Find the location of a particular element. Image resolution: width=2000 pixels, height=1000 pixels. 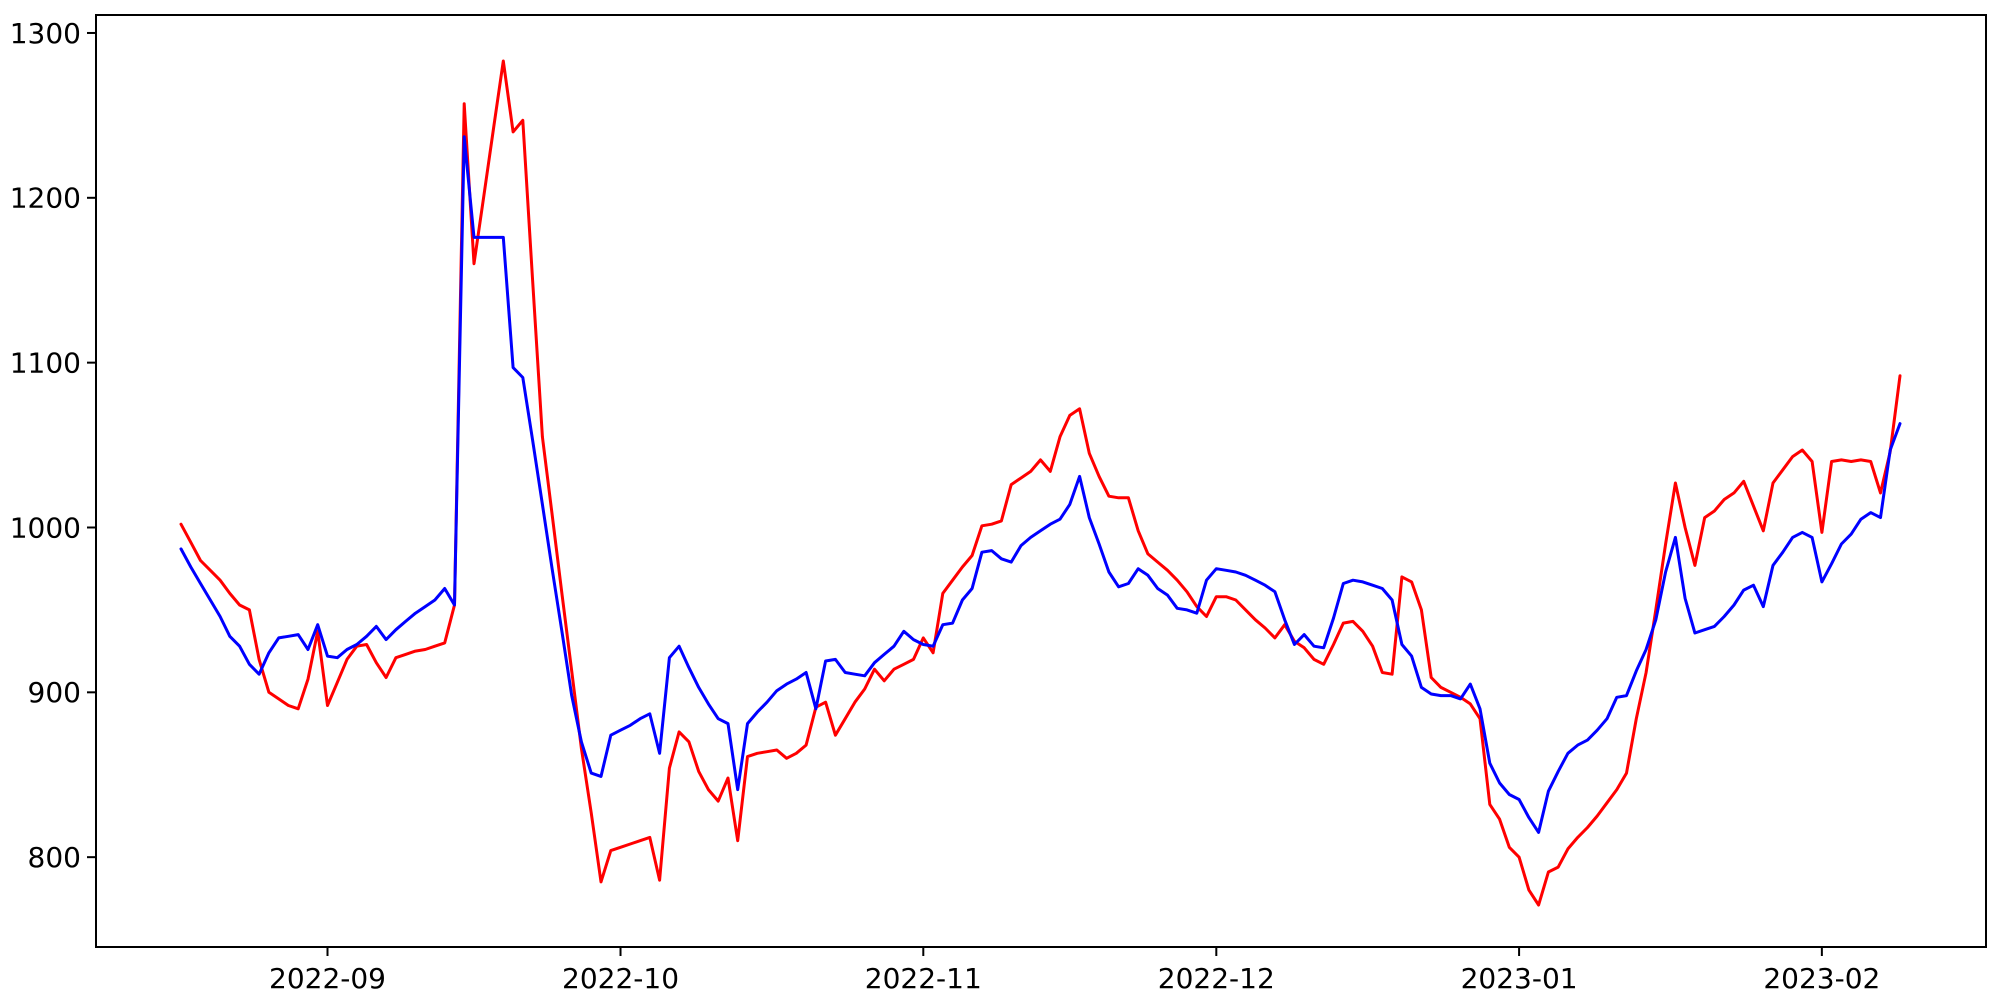

y-tick-label: 800 is located at coordinates (54, 857).